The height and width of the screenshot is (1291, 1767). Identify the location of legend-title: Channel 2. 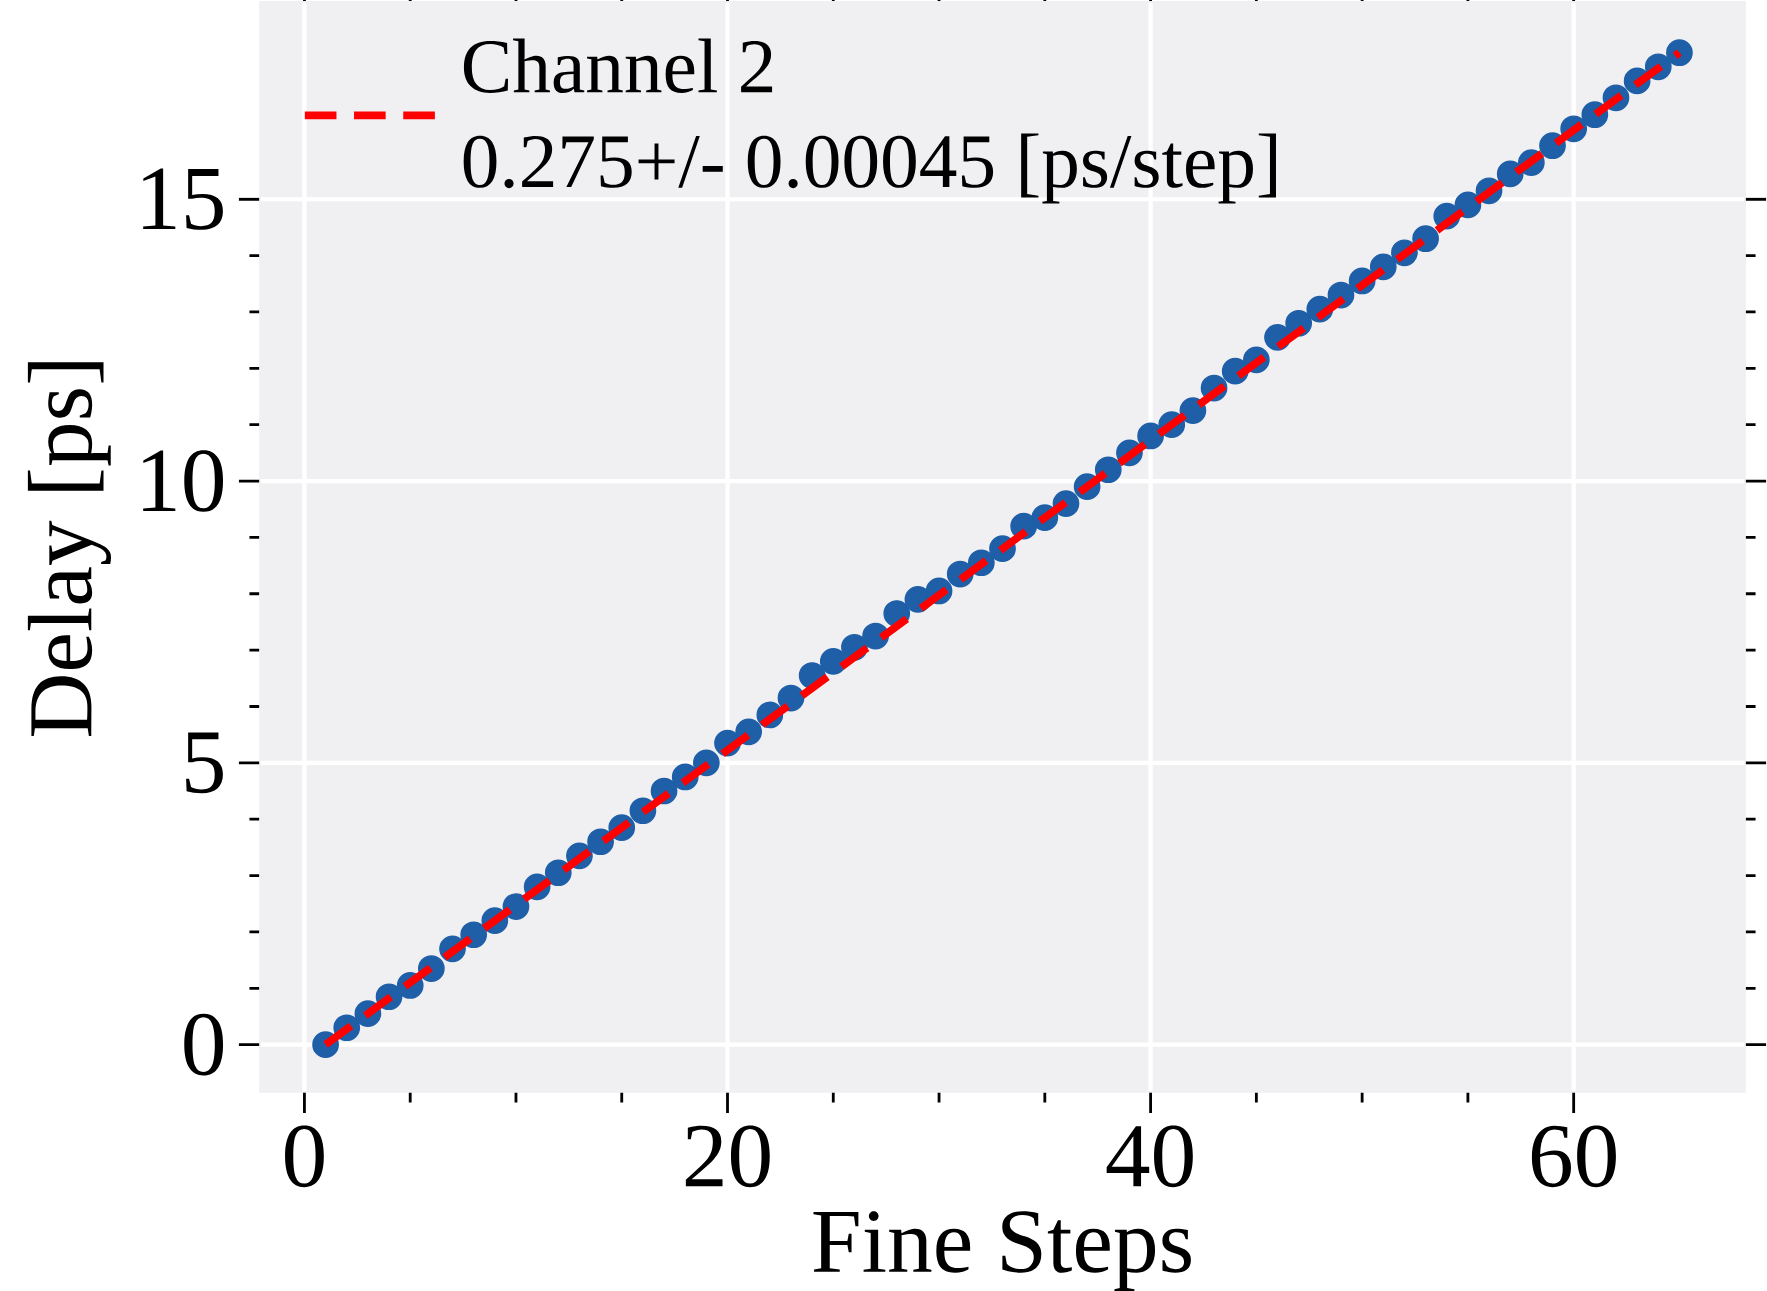
(618, 65).